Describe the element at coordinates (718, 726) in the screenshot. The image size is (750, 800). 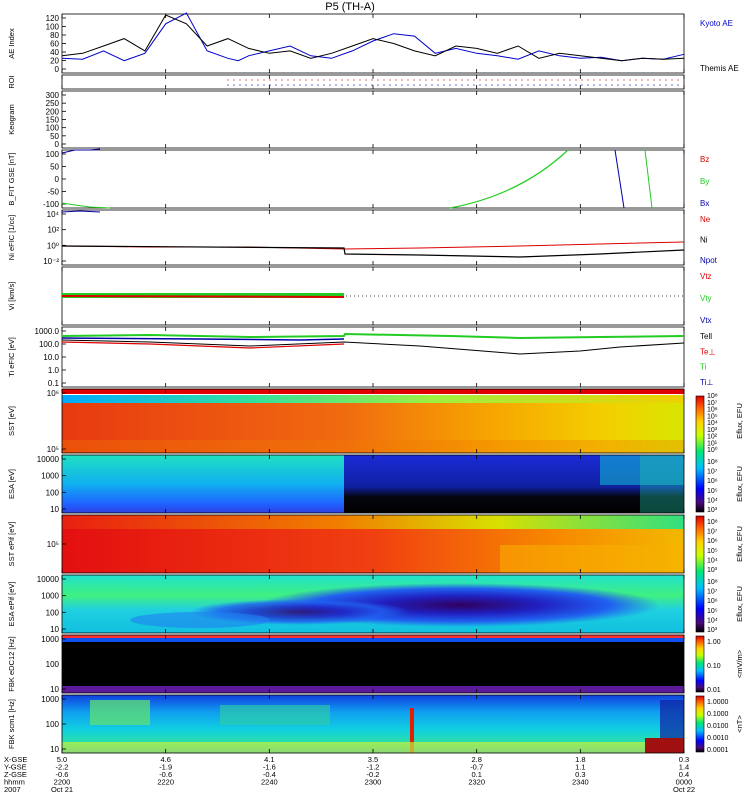
I see `cbar-tick-fbk2: 0.0100` at that location.